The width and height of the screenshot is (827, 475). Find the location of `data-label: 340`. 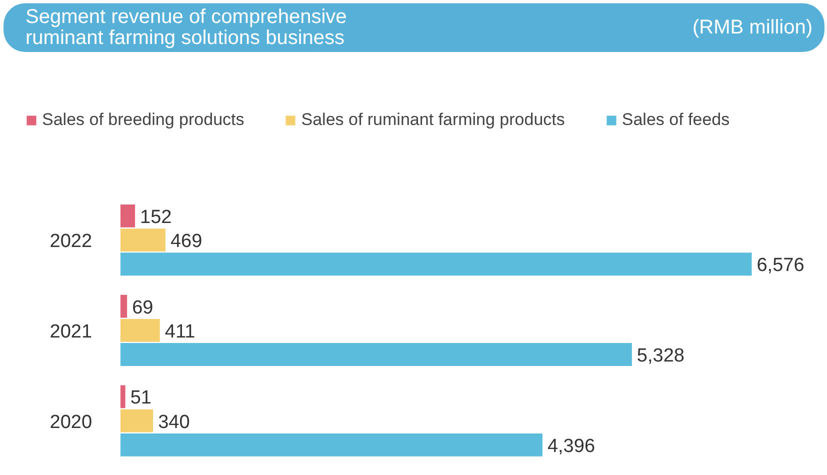

data-label: 340 is located at coordinates (174, 422).